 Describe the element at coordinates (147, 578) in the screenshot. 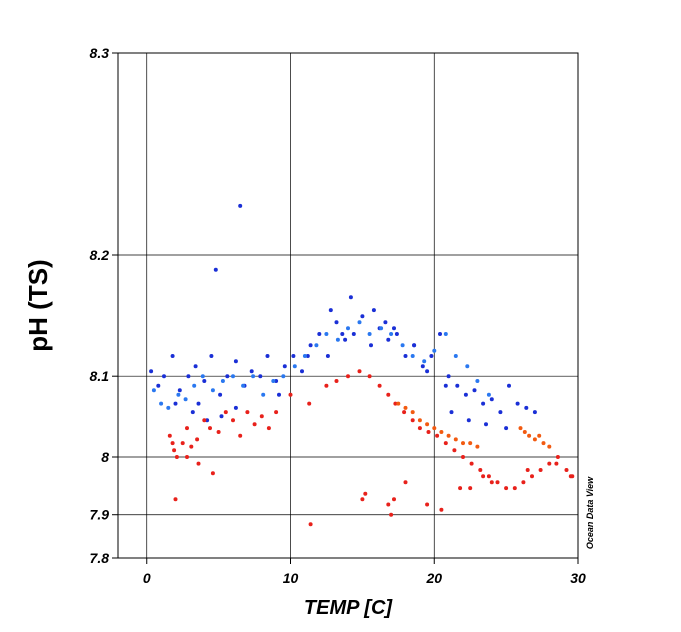

I see `x-tick-label: 0` at that location.